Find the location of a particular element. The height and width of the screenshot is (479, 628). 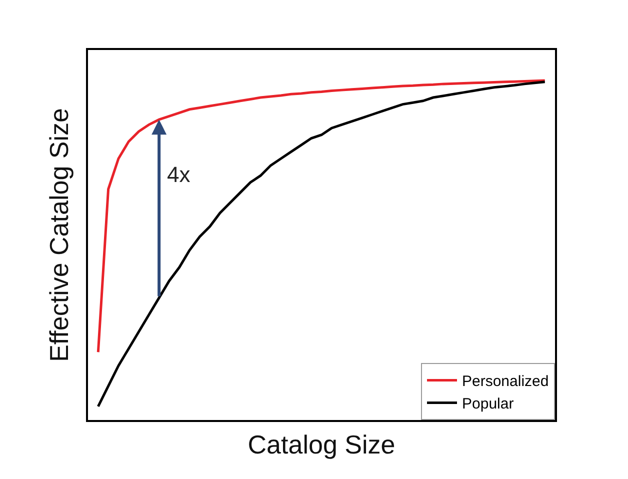

x-axis-title: Catalog Size is located at coordinates (322, 445).